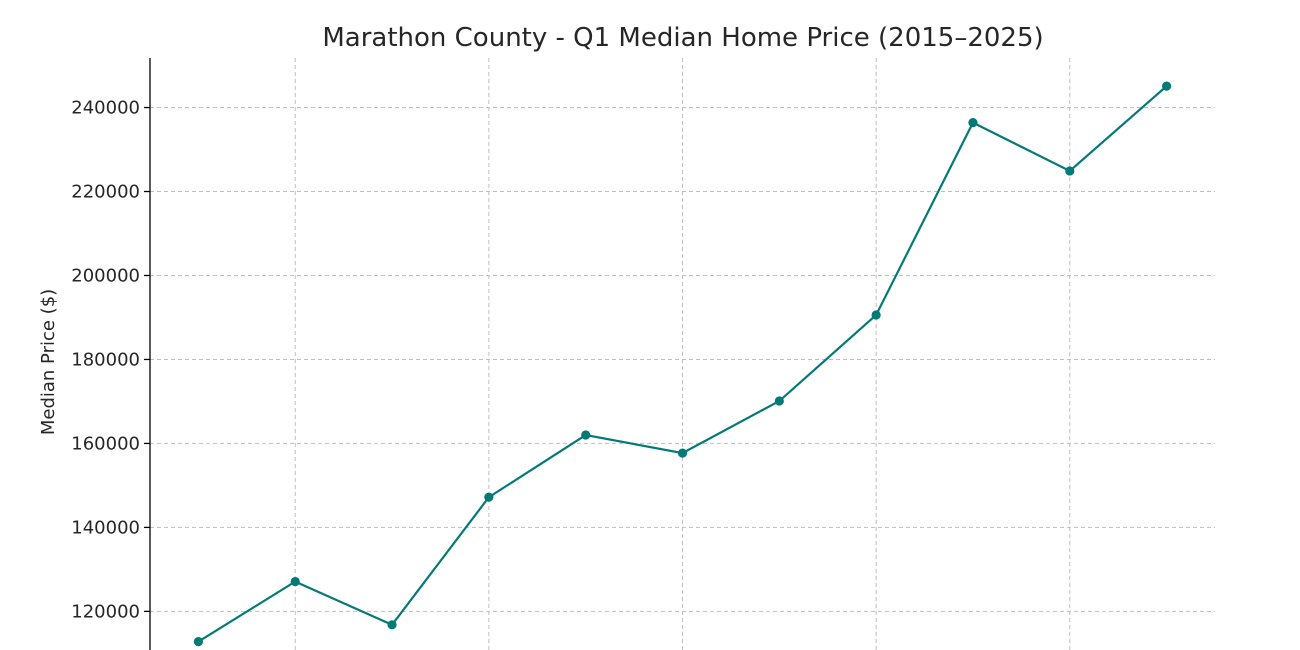 The width and height of the screenshot is (1300, 650). Describe the element at coordinates (147, 354) in the screenshot. I see `axes` at that location.